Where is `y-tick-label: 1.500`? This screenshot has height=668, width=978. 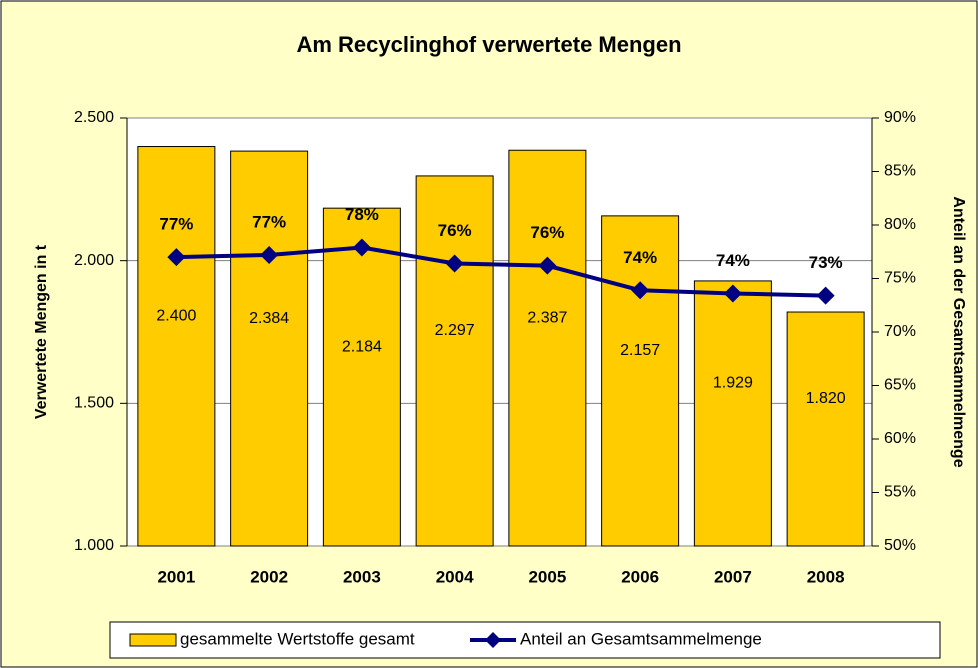
y-tick-label: 1.500 is located at coordinates (94, 403).